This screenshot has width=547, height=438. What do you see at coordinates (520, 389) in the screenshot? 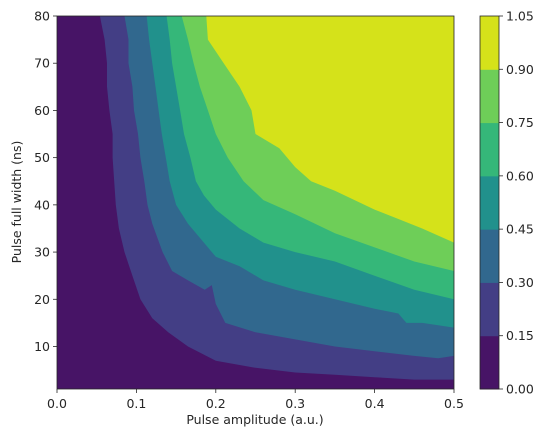
I see `colorbar-tick-label: 0.00` at bounding box center [520, 389].